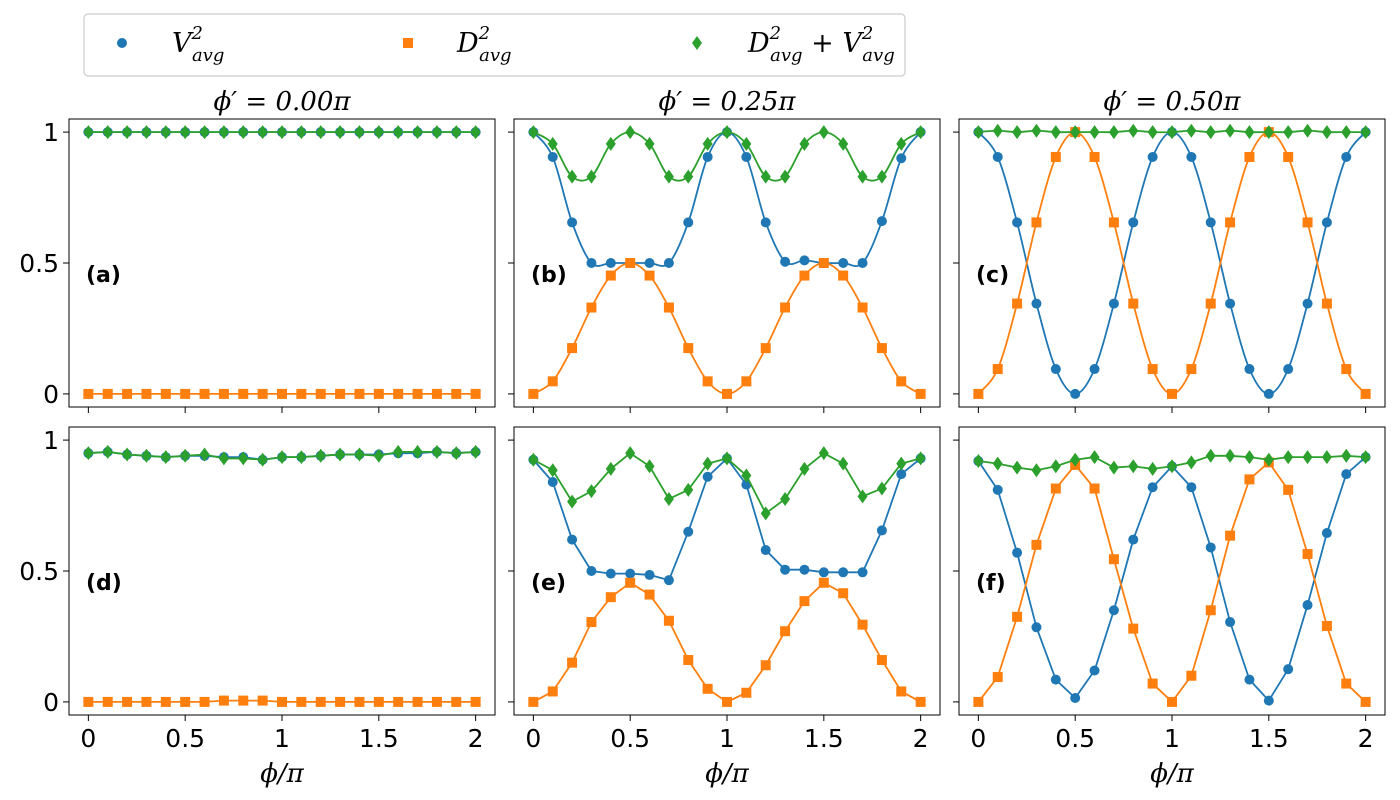  What do you see at coordinates (104, 583) in the screenshot?
I see `panel-tag-label: (d)` at bounding box center [104, 583].